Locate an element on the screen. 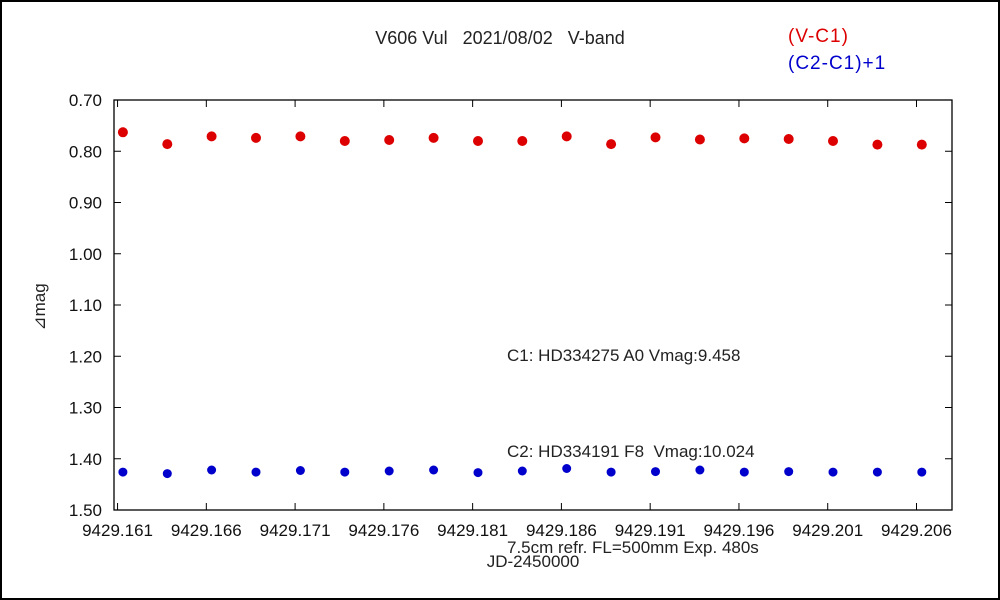 The image size is (1000, 600). y-tick-label: 1.50 is located at coordinates (85, 510).